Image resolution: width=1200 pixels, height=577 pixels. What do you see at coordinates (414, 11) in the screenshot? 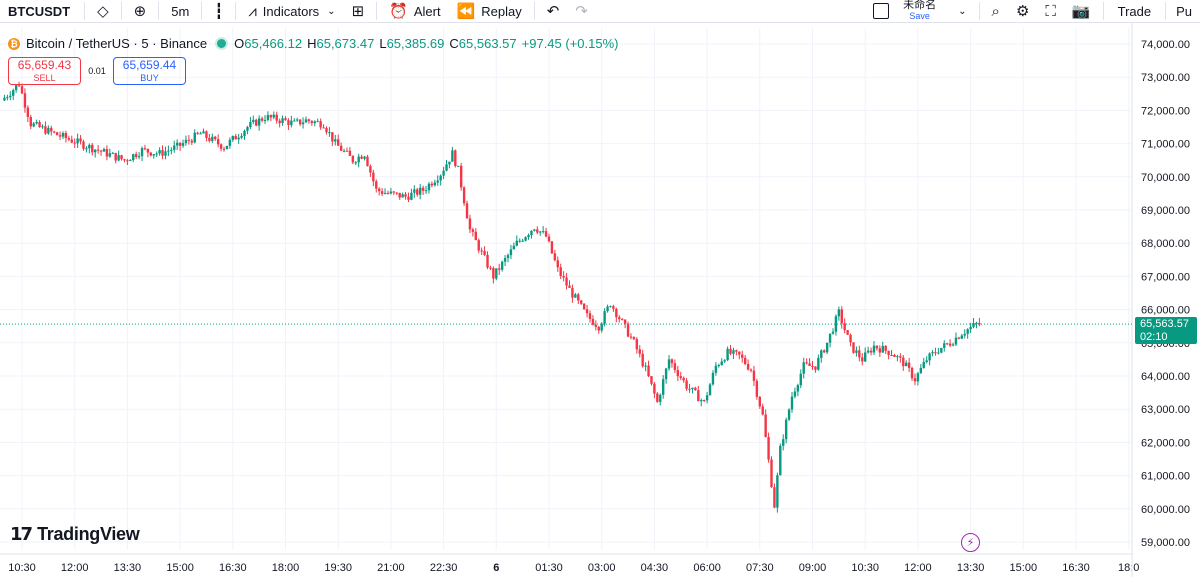
I see `alert-button: ⏰ Alert` at bounding box center [414, 11].